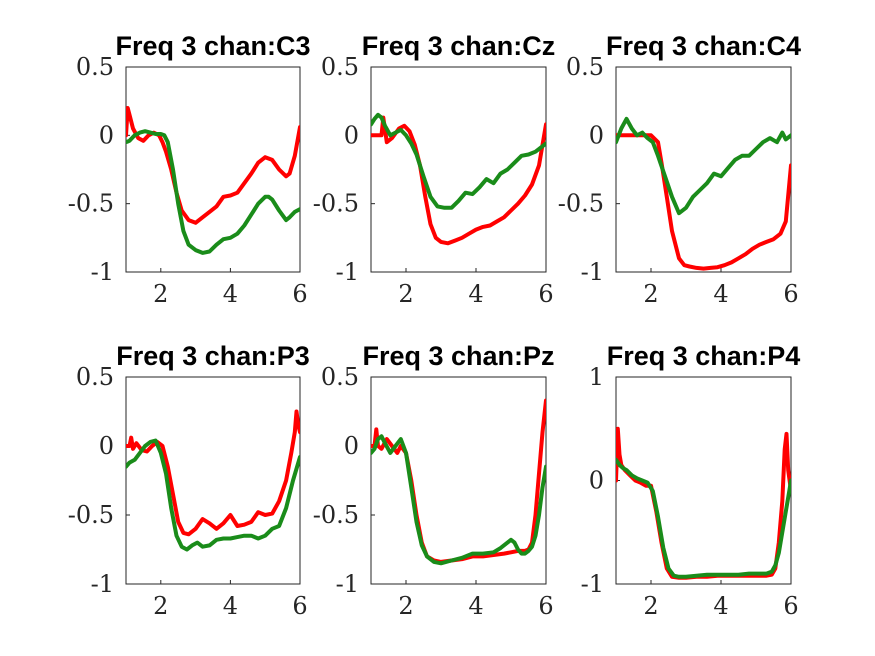  What do you see at coordinates (212, 46) in the screenshot?
I see `subplot-title: Freq 3 chan:C3` at bounding box center [212, 46].